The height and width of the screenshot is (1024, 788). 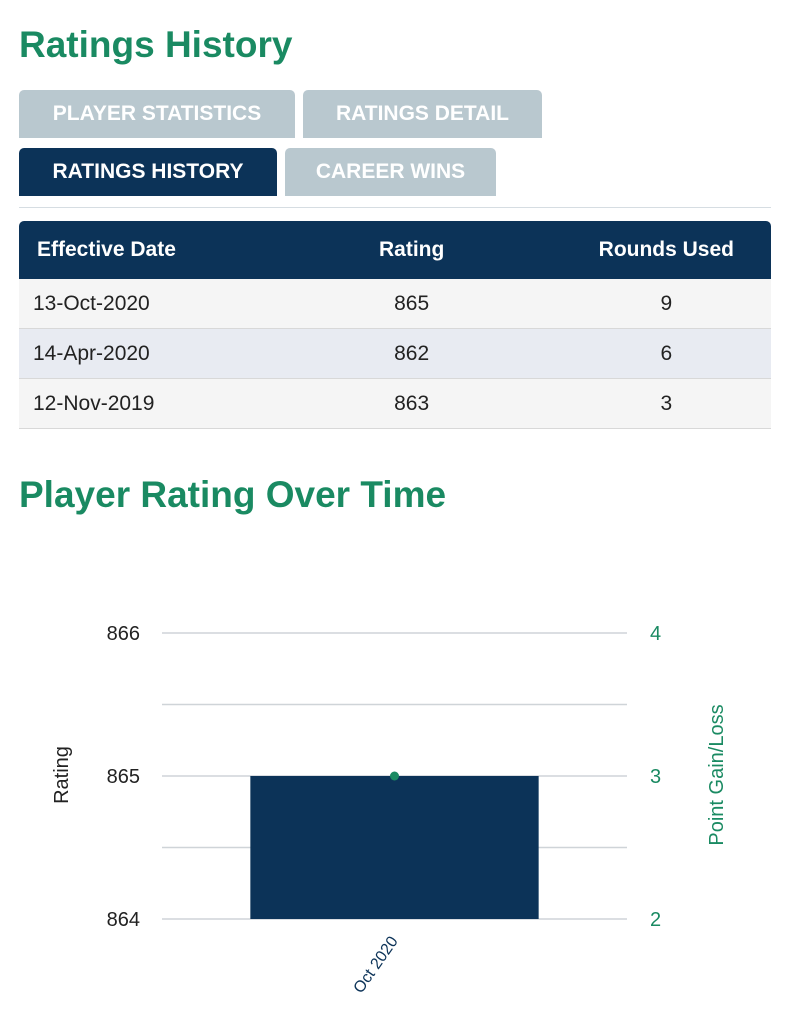 I want to click on page-title: Ratings History, so click(x=156, y=44).